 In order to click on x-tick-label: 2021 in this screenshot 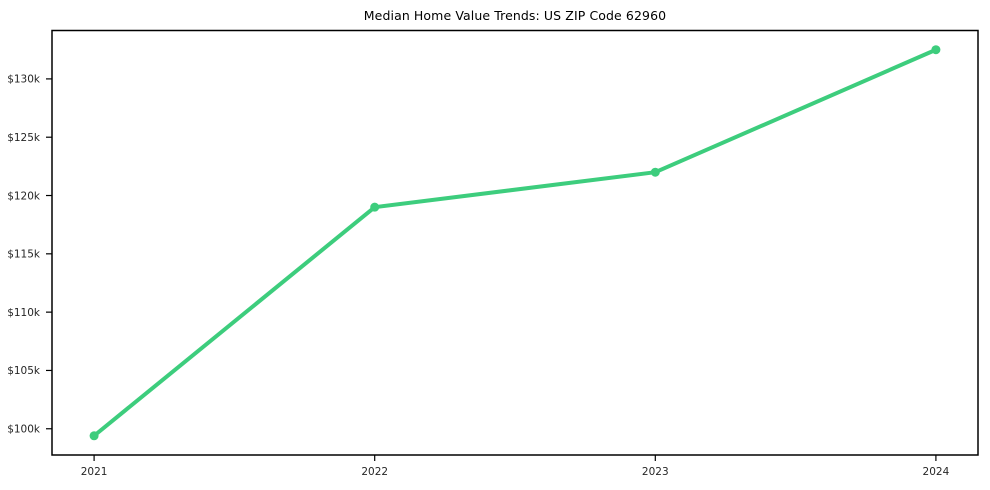, I will do `click(94, 472)`.